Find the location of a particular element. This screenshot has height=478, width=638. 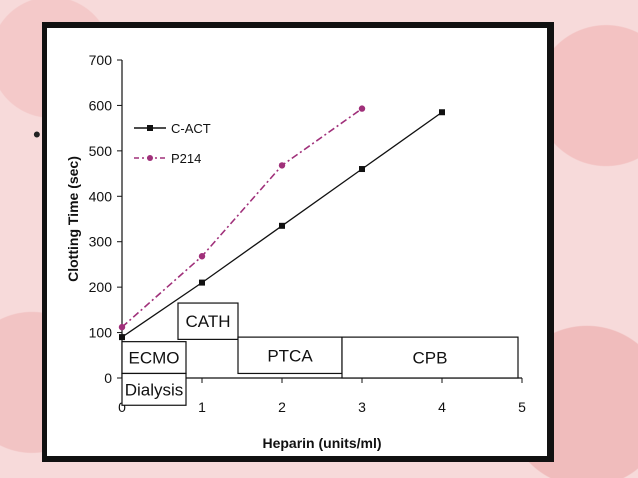

x-tick-label: 5 is located at coordinates (522, 407).